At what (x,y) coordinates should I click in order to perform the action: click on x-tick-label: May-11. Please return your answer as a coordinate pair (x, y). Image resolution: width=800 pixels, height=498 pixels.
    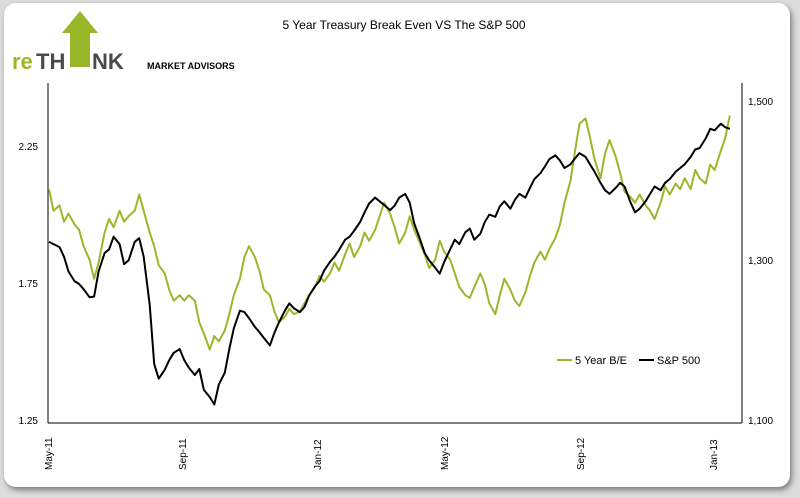
    Looking at the image, I should click on (49, 453).